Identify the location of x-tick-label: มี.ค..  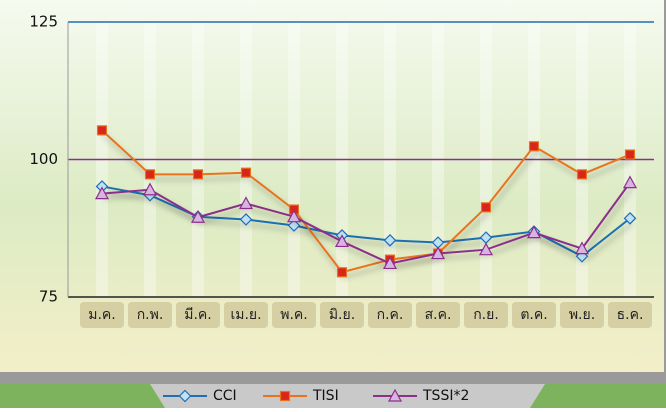
(198, 315).